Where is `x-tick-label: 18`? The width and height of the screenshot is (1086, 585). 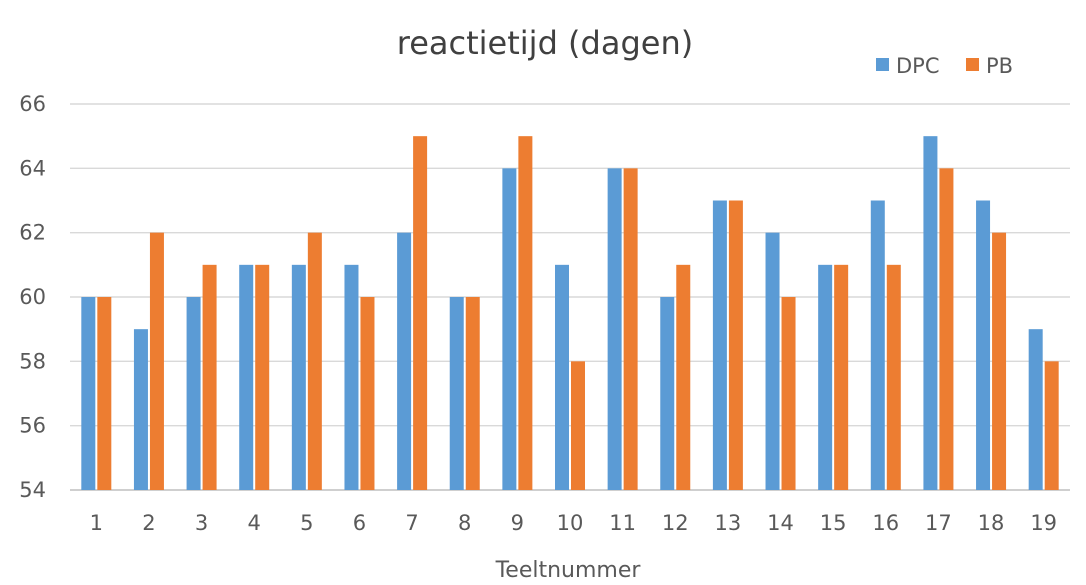 x-tick-label: 18 is located at coordinates (991, 523).